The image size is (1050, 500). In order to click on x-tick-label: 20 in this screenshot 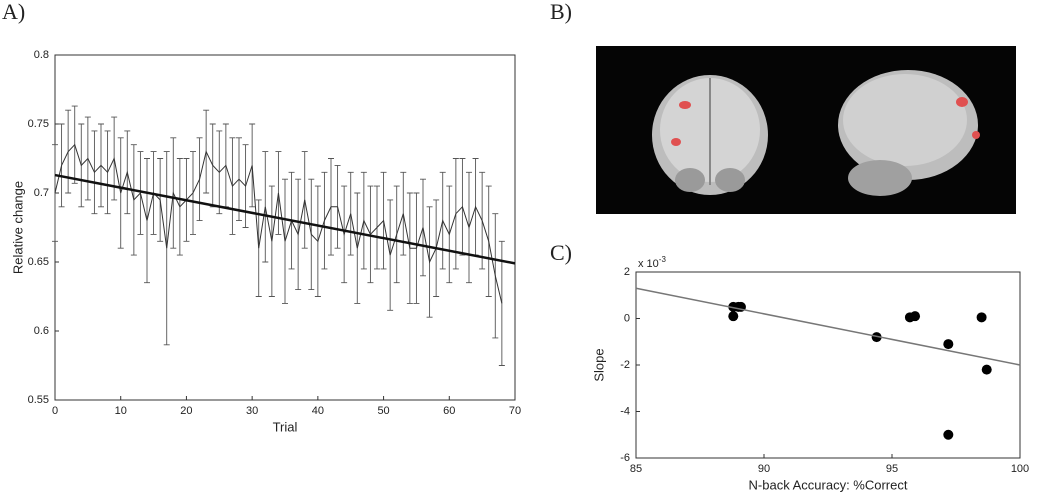, I will do `click(186, 411)`.